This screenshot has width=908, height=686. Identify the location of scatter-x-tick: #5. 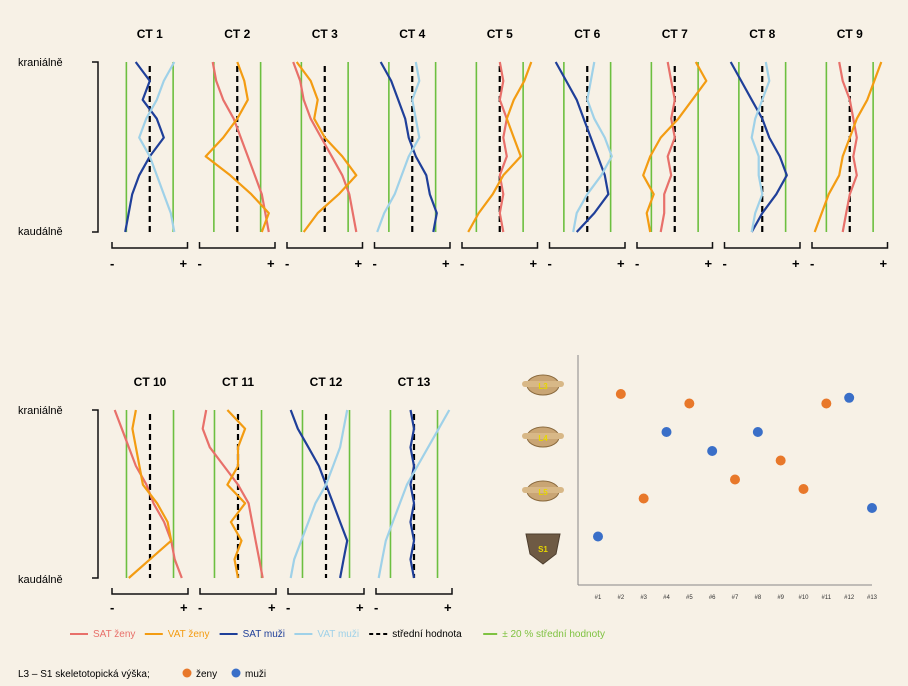
(689, 598).